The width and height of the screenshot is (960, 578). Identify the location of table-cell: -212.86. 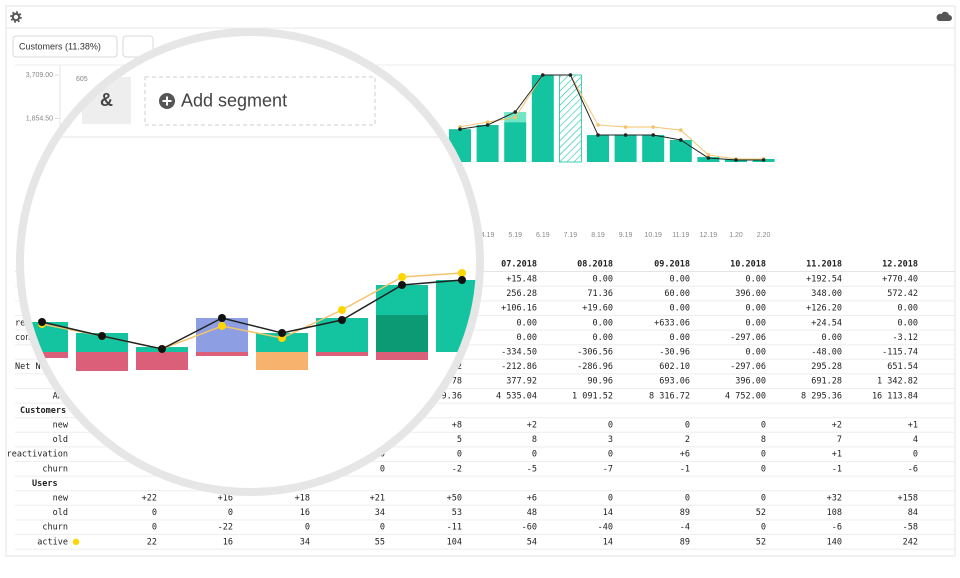
(519, 367).